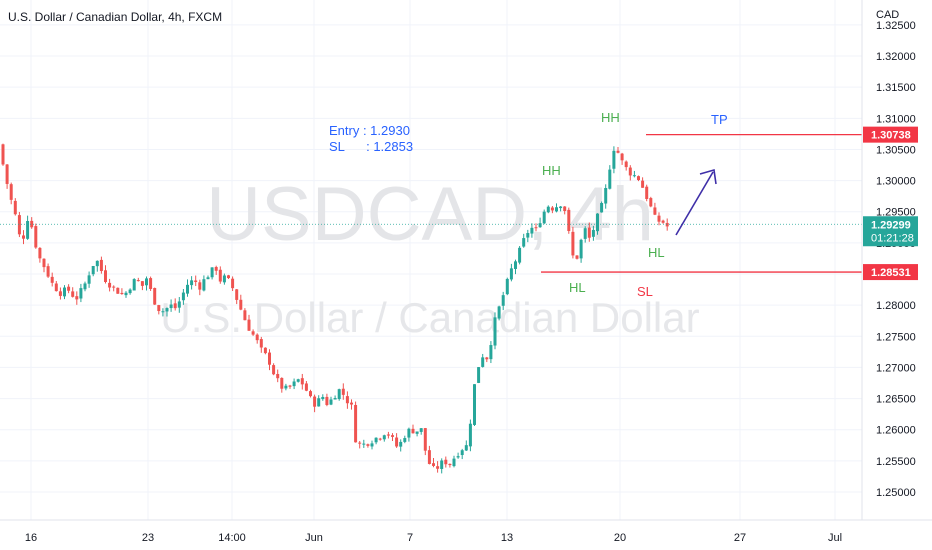  What do you see at coordinates (610, 117) in the screenshot?
I see `hh-right-label: HH` at bounding box center [610, 117].